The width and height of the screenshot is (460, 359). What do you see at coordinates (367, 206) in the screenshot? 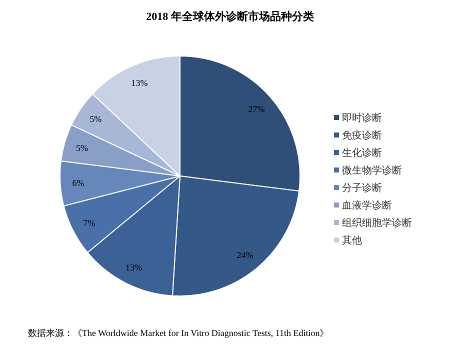
I see `legend-label: 血液学诊断` at bounding box center [367, 206].